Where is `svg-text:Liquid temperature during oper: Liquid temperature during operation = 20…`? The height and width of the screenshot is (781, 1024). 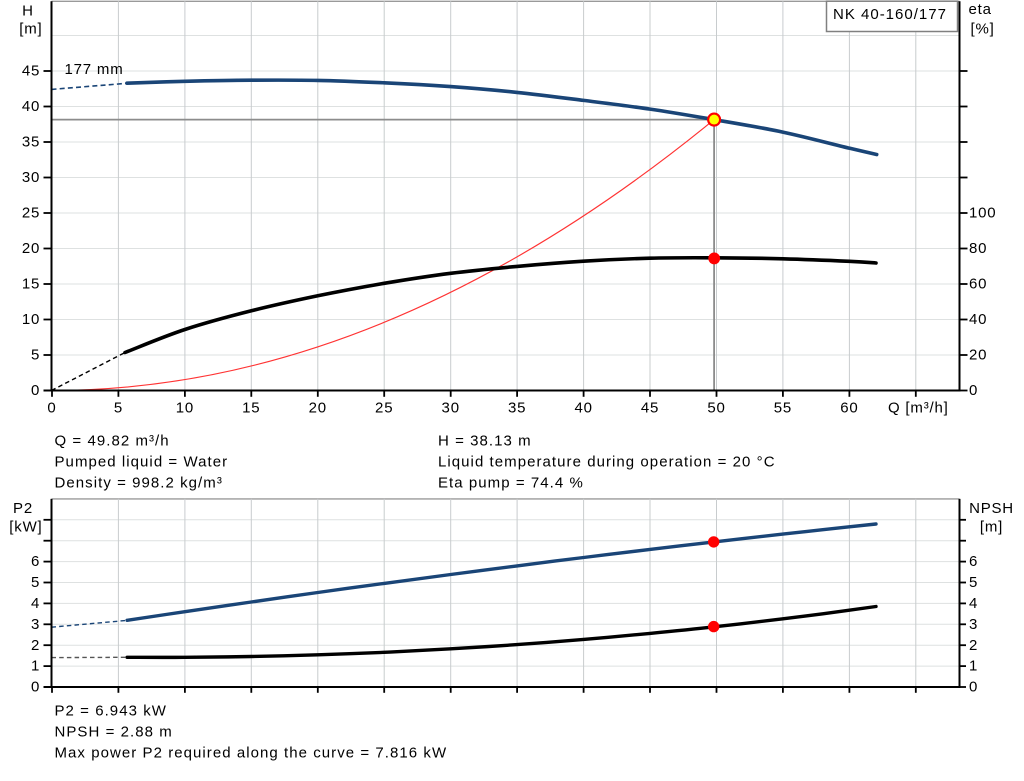 svg-text:Liquid temperature during oper: Liquid temperature during operation = 20… is located at coordinates (607, 462).